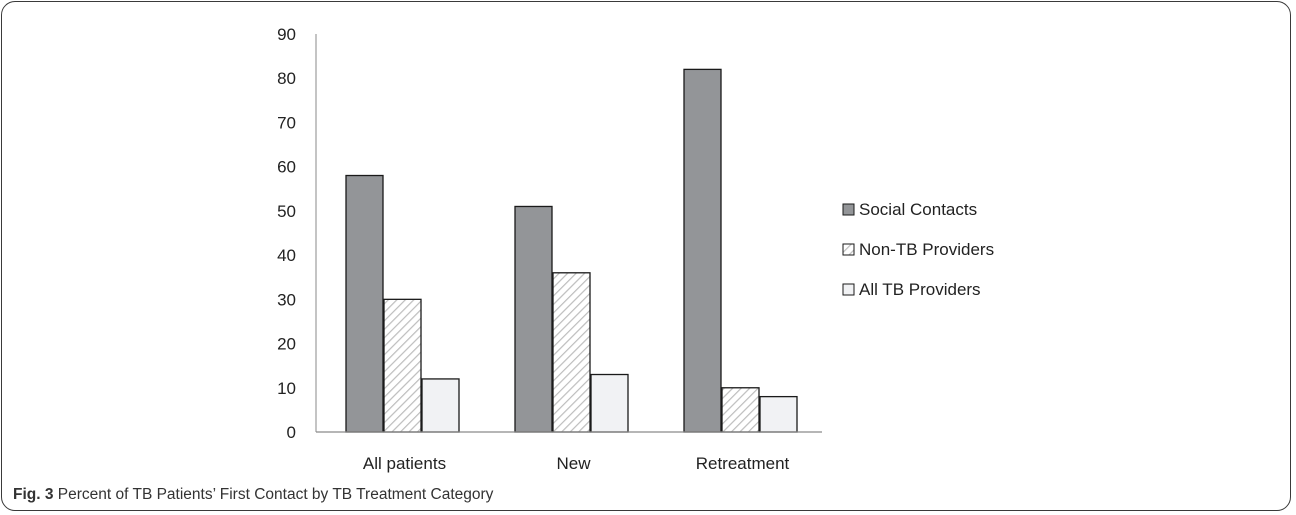 This screenshot has height=515, width=1296. I want to click on y-axis: 0 10 20 30 40 50 60 70 80 90, so click(297, 233).